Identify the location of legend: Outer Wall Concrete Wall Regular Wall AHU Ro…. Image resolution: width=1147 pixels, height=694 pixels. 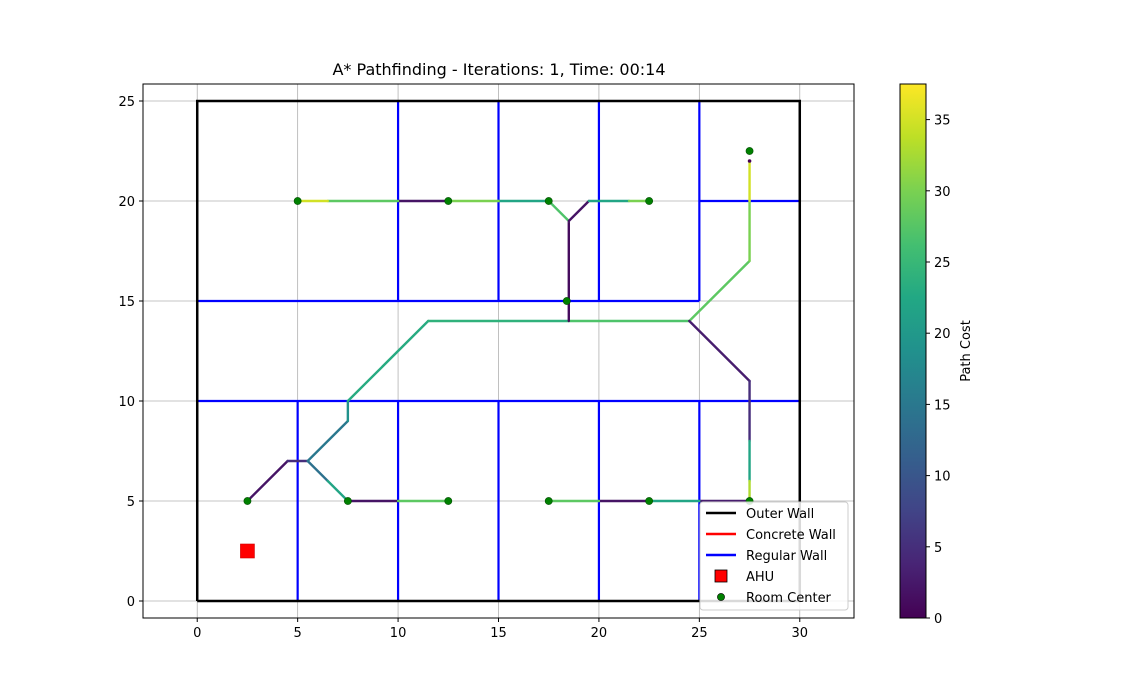
(774, 556).